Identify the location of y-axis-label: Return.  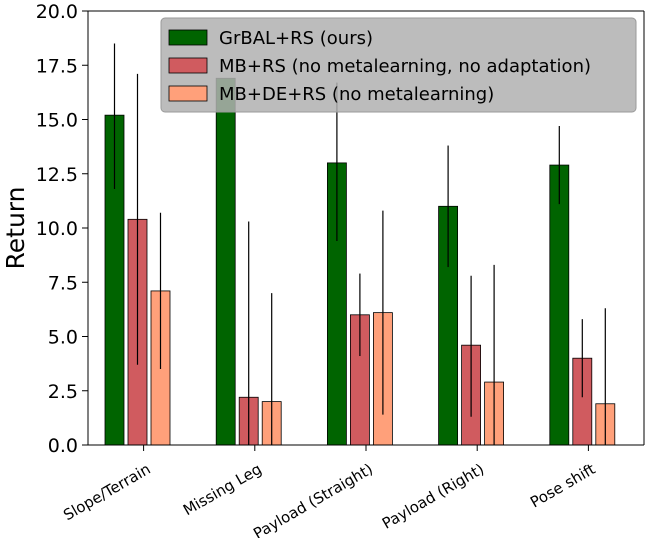
(15, 228).